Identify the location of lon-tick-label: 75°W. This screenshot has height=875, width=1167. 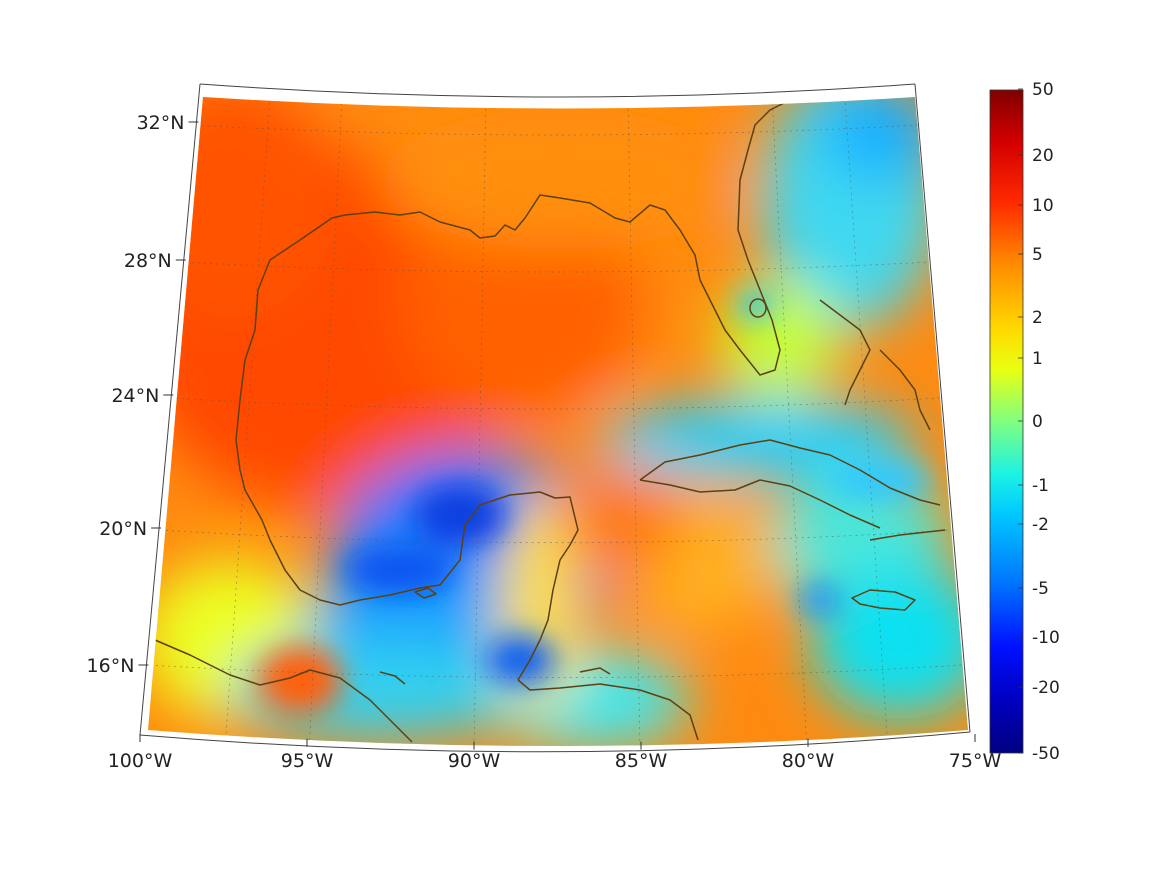
(975, 761).